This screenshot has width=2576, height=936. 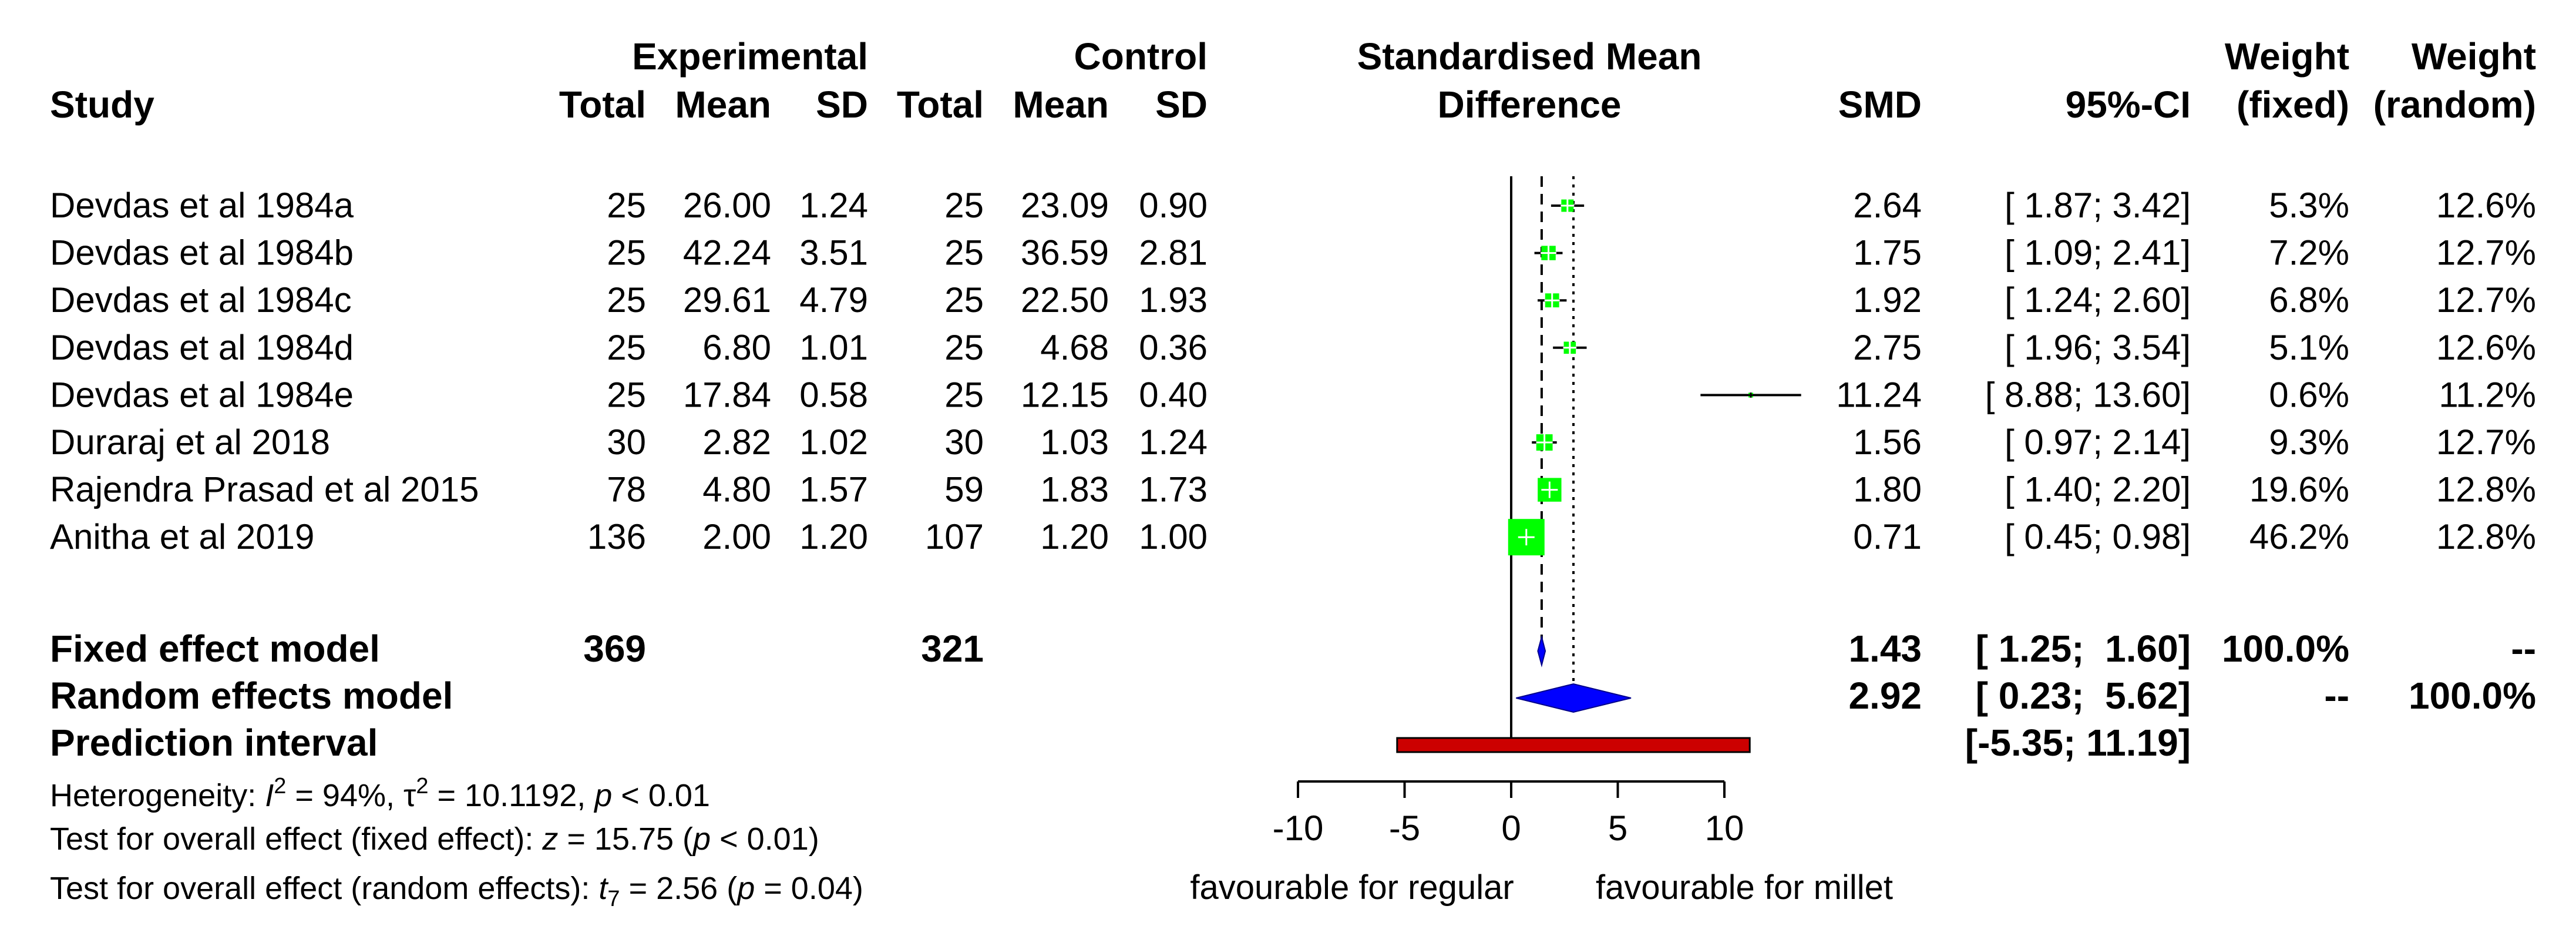 What do you see at coordinates (2309, 253) in the screenshot?
I see `weight-fixed: 7.2%` at bounding box center [2309, 253].